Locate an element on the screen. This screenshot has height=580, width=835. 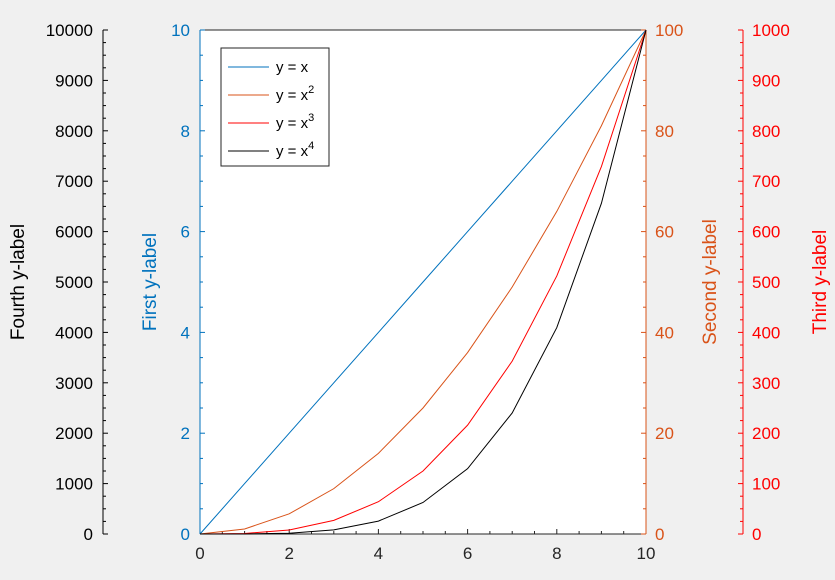
first-y-tick-label: 4 is located at coordinates (185, 332).